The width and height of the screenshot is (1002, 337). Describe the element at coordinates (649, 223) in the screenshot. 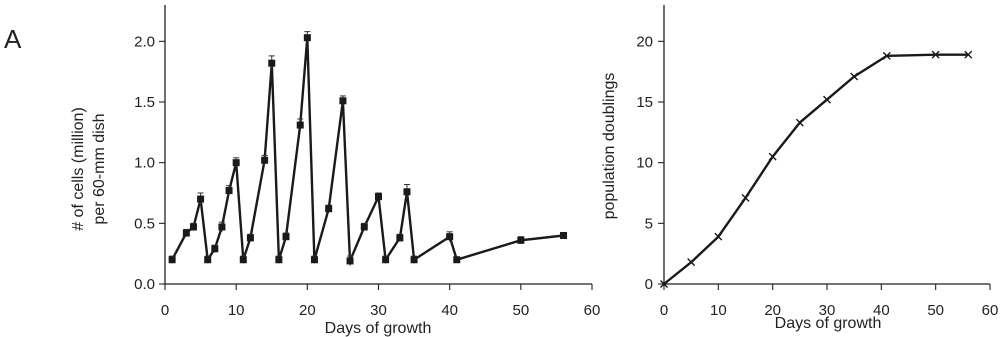

I see `y-tick-label: 5` at that location.